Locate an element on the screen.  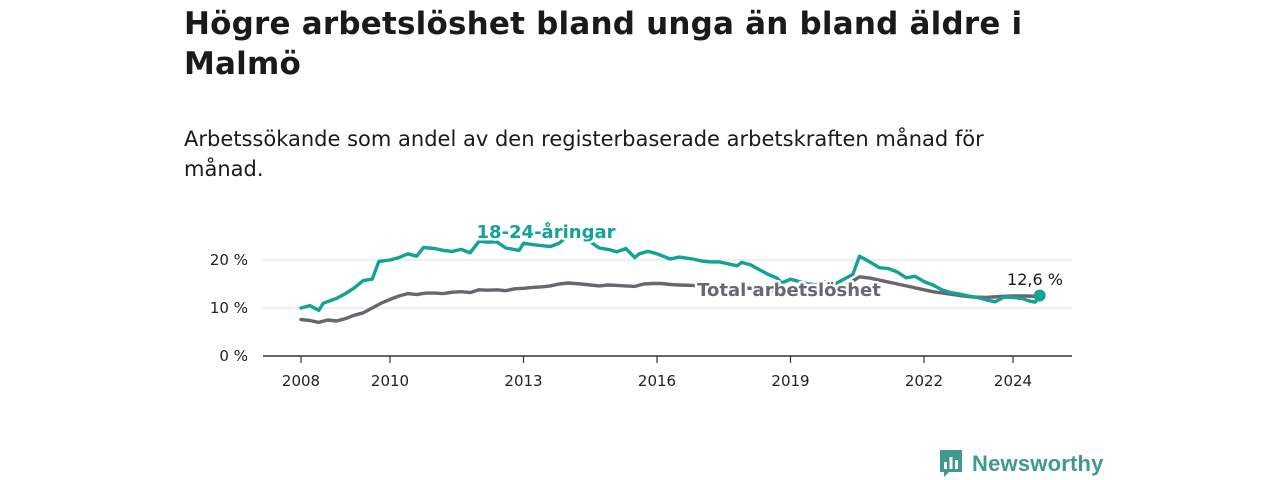
x-tick-label: 2019 is located at coordinates (790, 381).